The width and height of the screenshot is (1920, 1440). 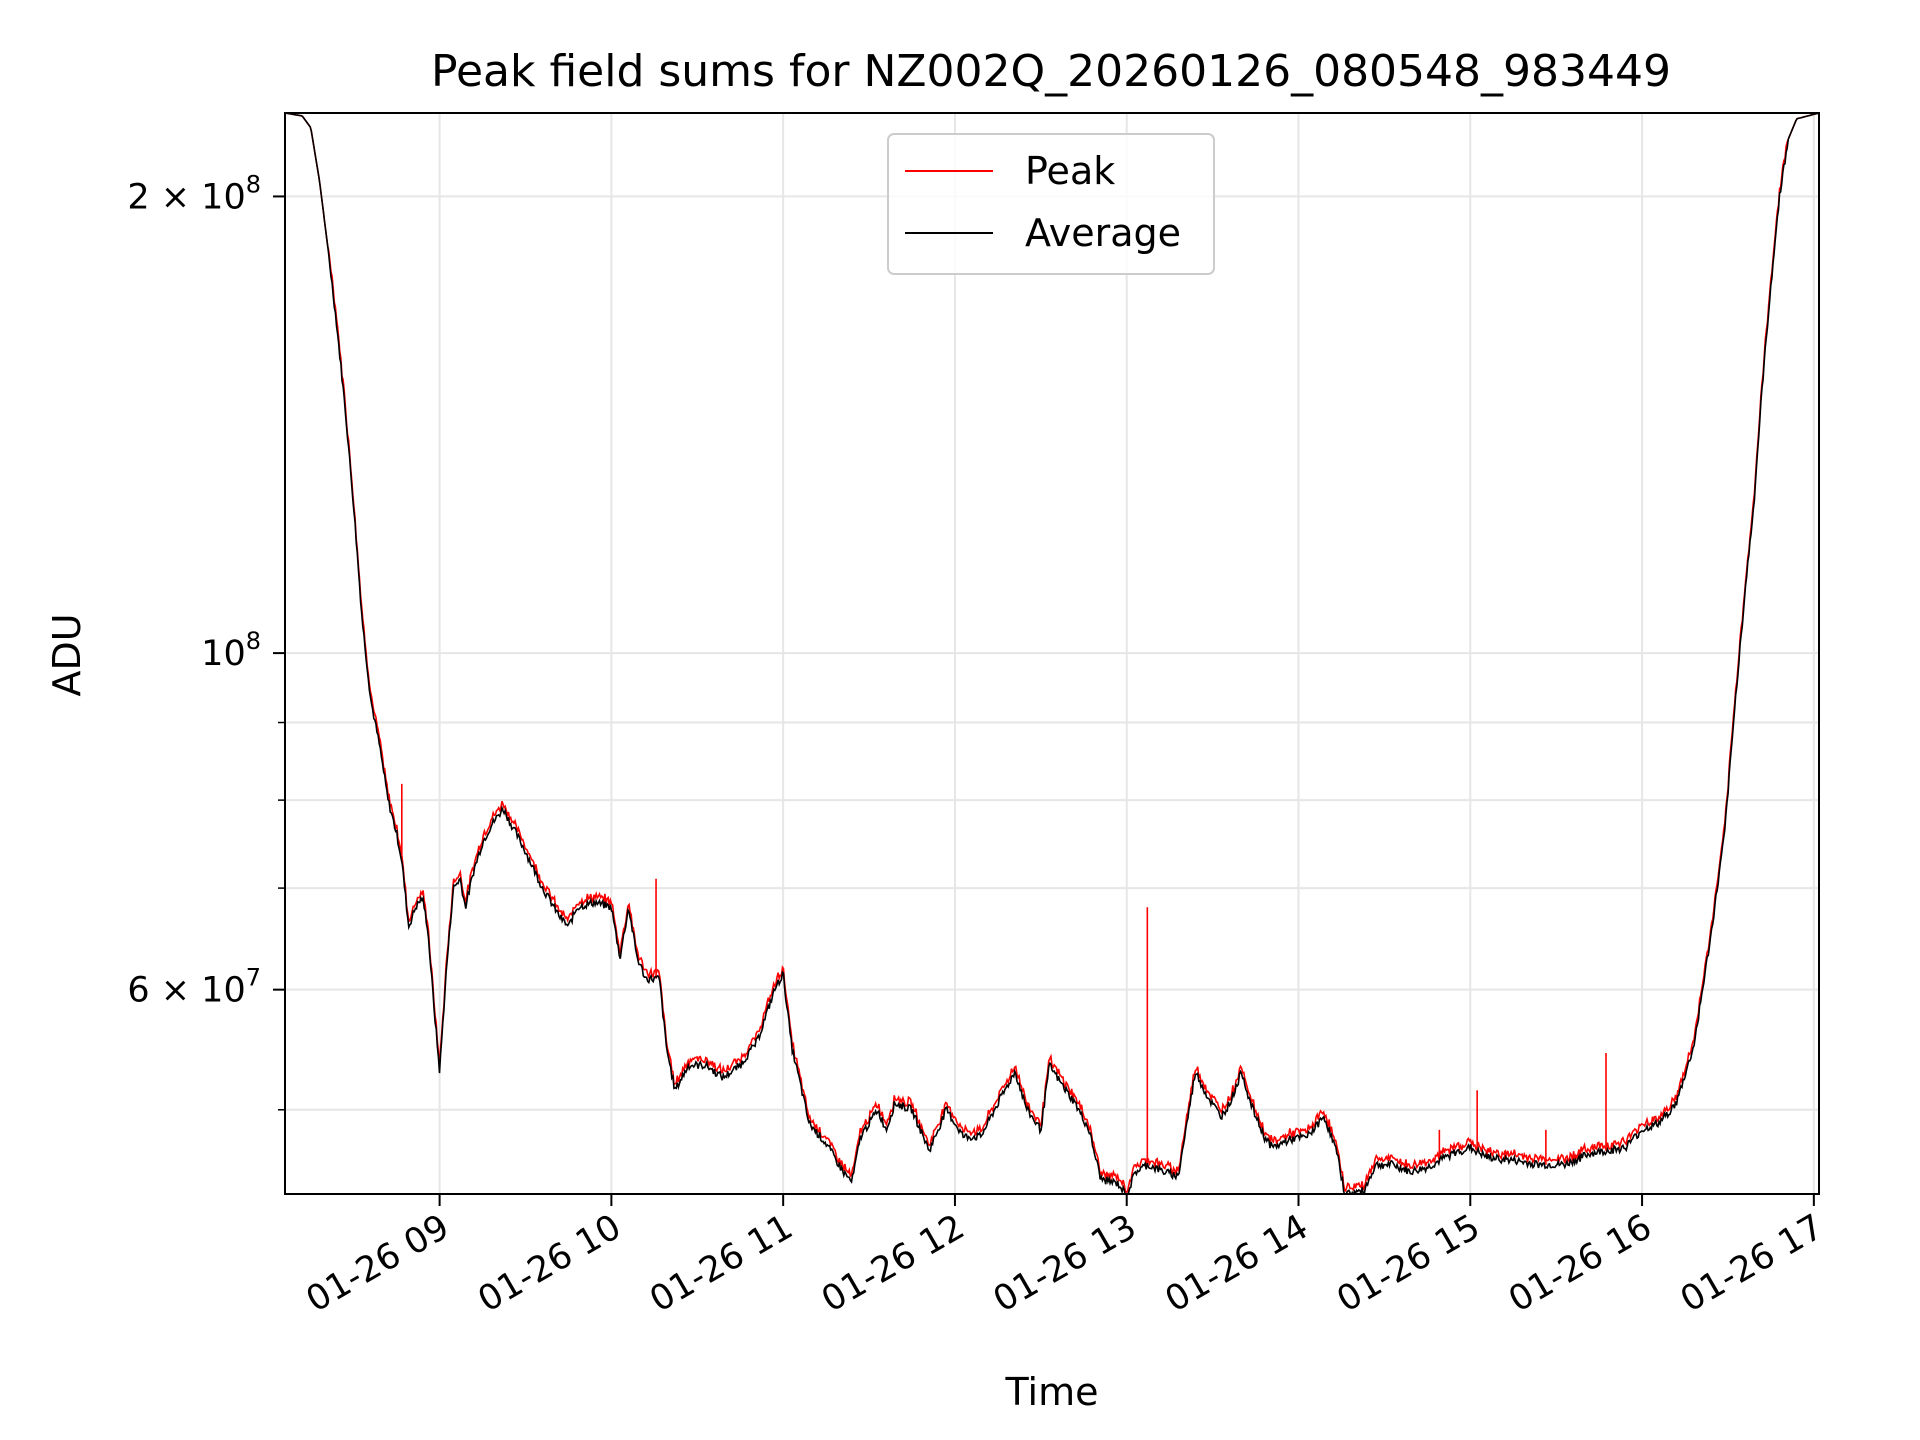 I want to click on legend-average-label: Average, so click(x=1103, y=233).